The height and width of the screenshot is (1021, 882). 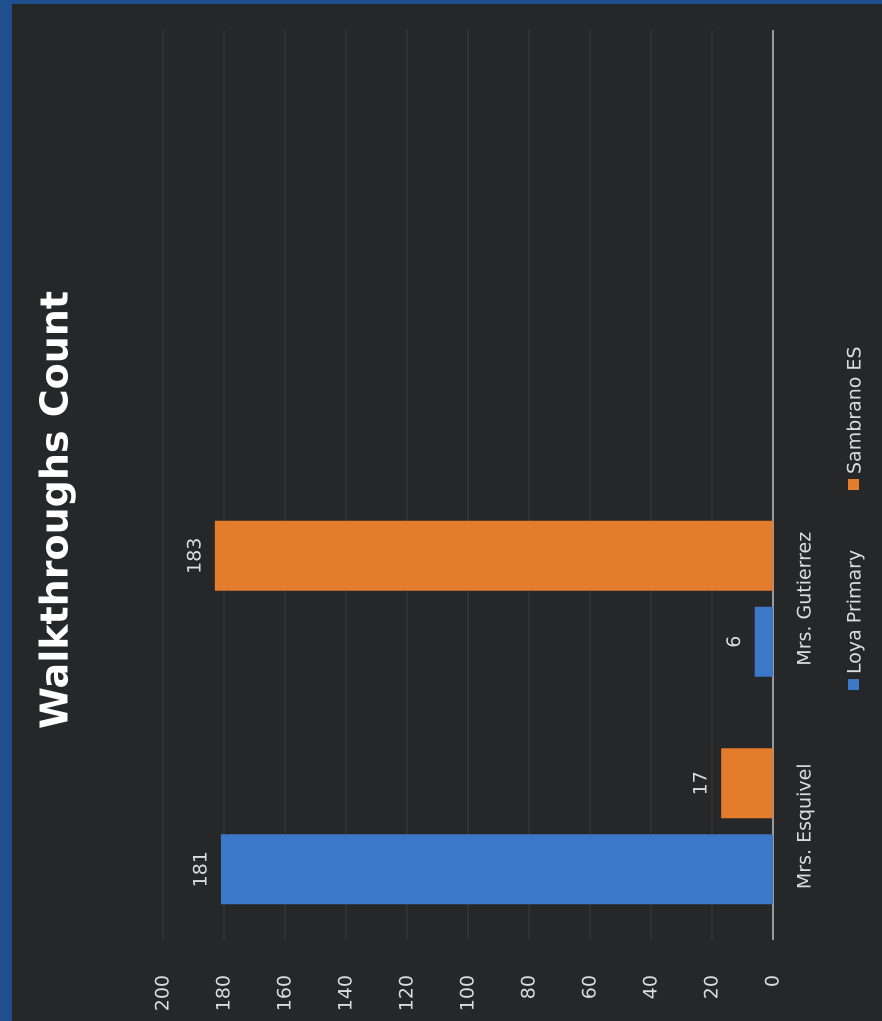 What do you see at coordinates (224, 993) in the screenshot?
I see `y-tick-label: 180` at bounding box center [224, 993].